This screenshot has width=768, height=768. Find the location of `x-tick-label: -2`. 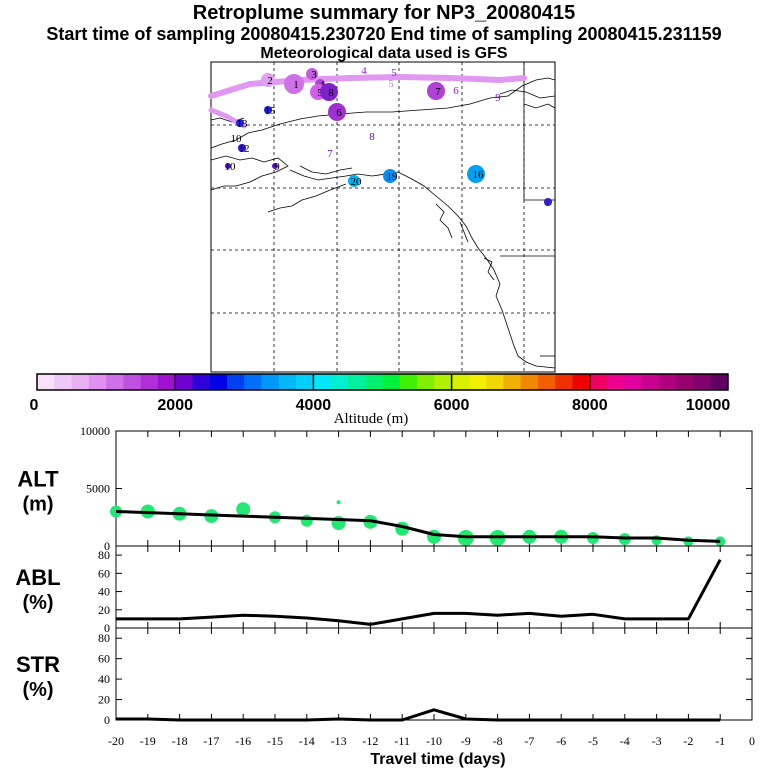

x-tick-label: -2 is located at coordinates (688, 741).